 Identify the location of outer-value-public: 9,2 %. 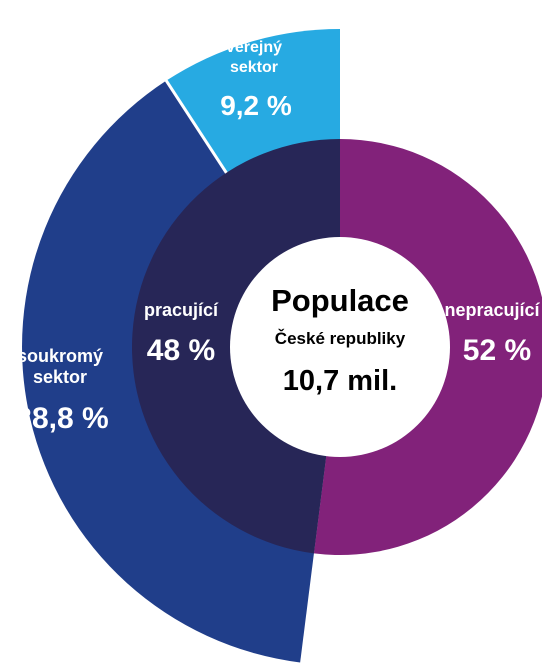
(256, 105).